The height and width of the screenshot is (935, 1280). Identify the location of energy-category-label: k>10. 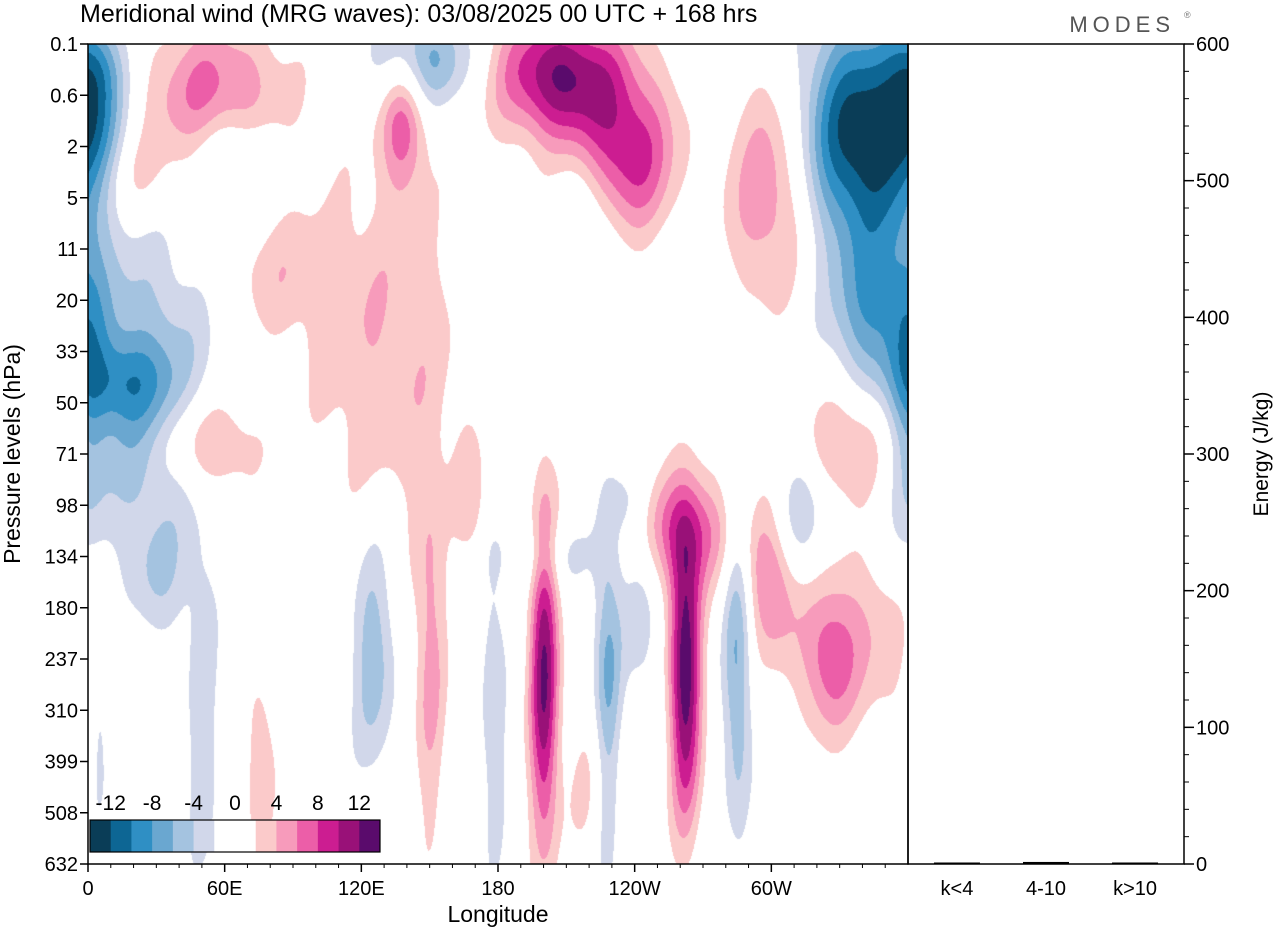
(1135, 889).